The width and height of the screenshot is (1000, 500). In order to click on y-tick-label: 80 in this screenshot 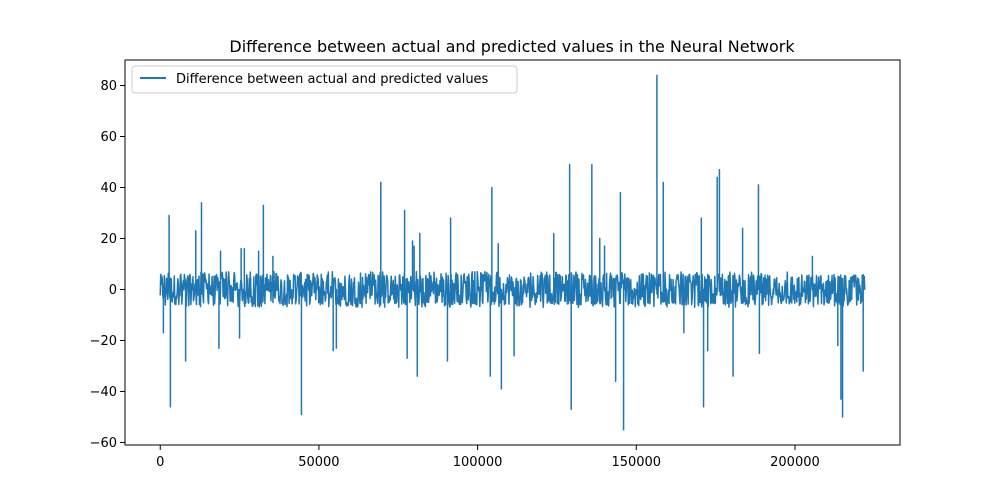, I will do `click(108, 86)`.